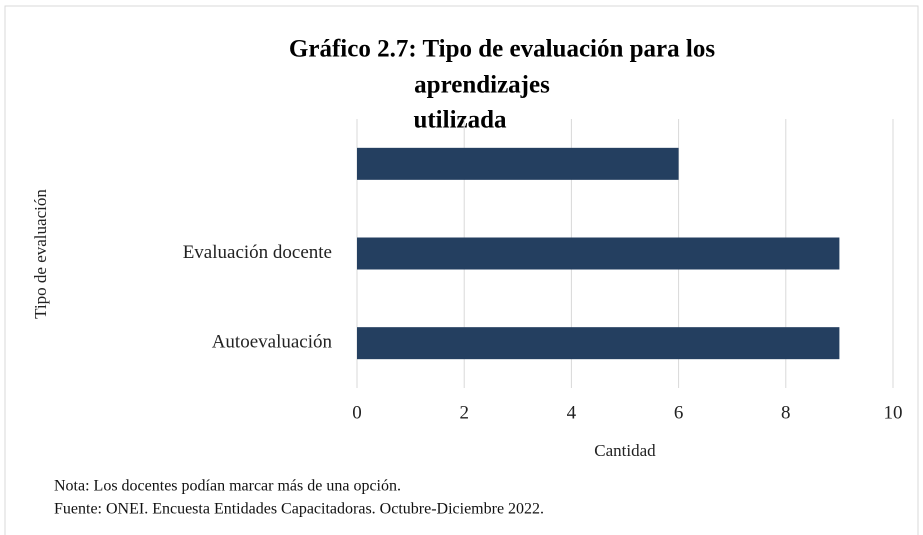  I want to click on x-axis-label: Cantidad, so click(625, 450).